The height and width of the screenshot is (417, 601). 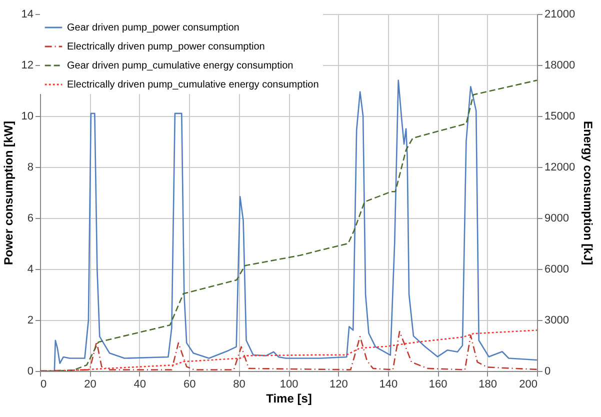 What do you see at coordinates (556, 218) in the screenshot?
I see `y2-tick-label: 9000` at bounding box center [556, 218].